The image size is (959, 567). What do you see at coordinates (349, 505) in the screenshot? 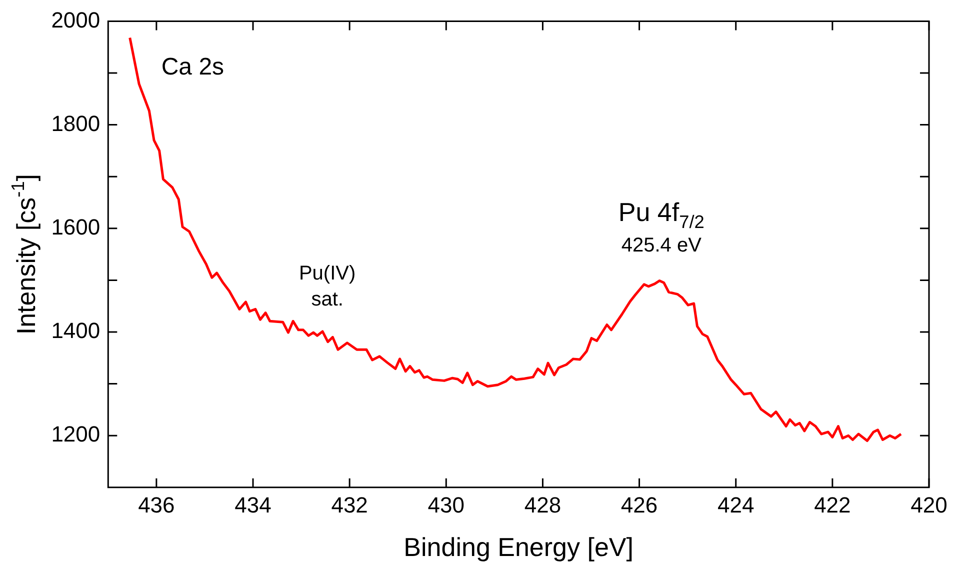
I see `x-tick-label: 432` at bounding box center [349, 505].